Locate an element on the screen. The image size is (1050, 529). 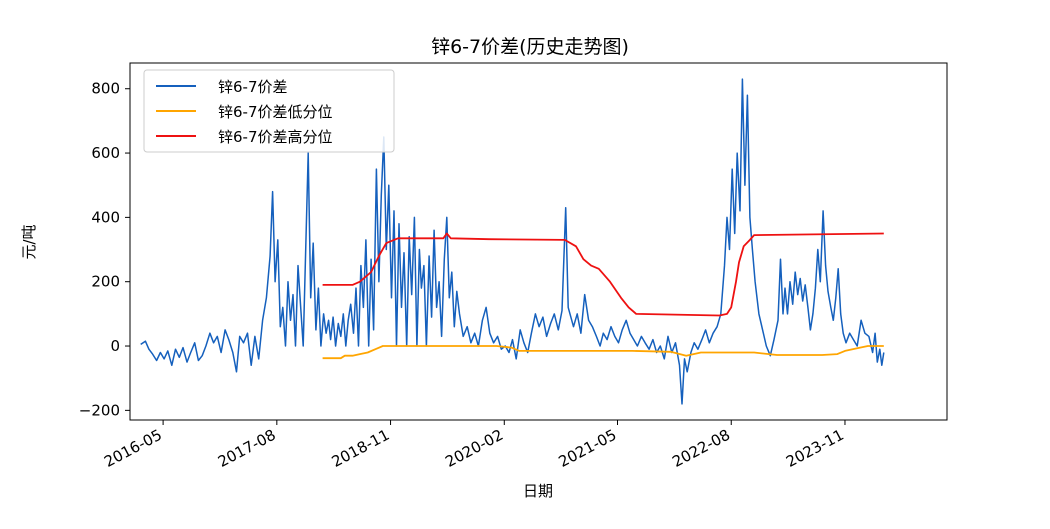
y-tick-label: 400 is located at coordinates (105, 217).